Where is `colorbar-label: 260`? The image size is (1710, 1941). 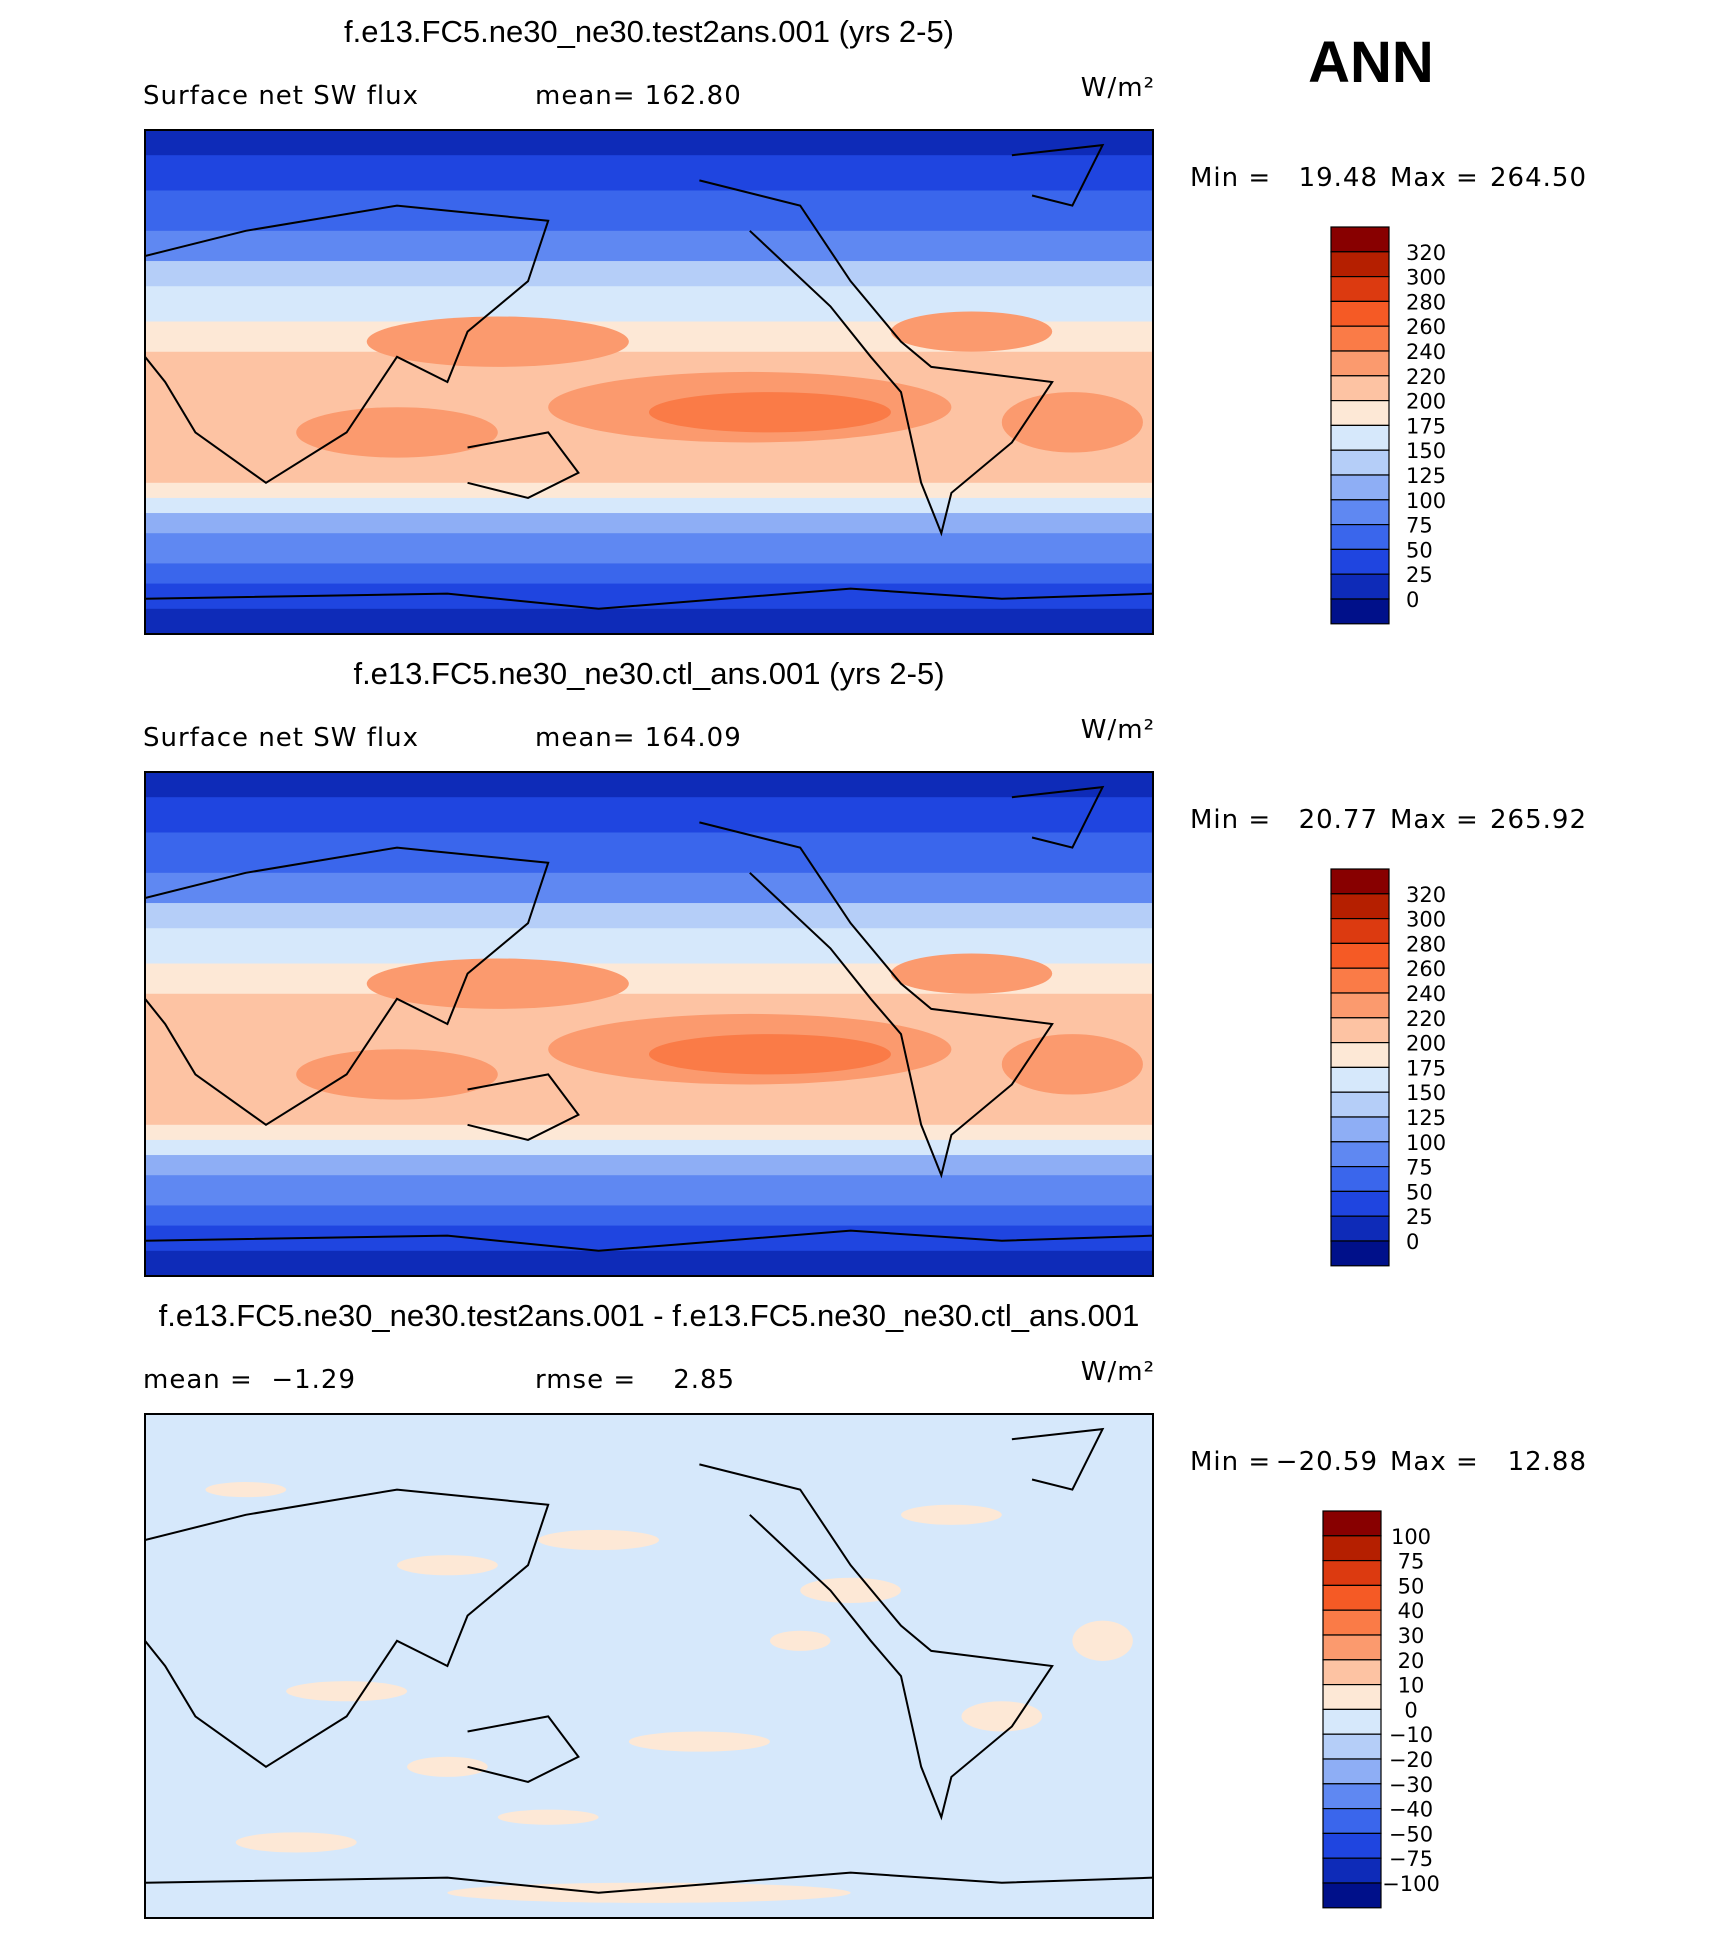
colorbar-label: 260 is located at coordinates (1426, 969).